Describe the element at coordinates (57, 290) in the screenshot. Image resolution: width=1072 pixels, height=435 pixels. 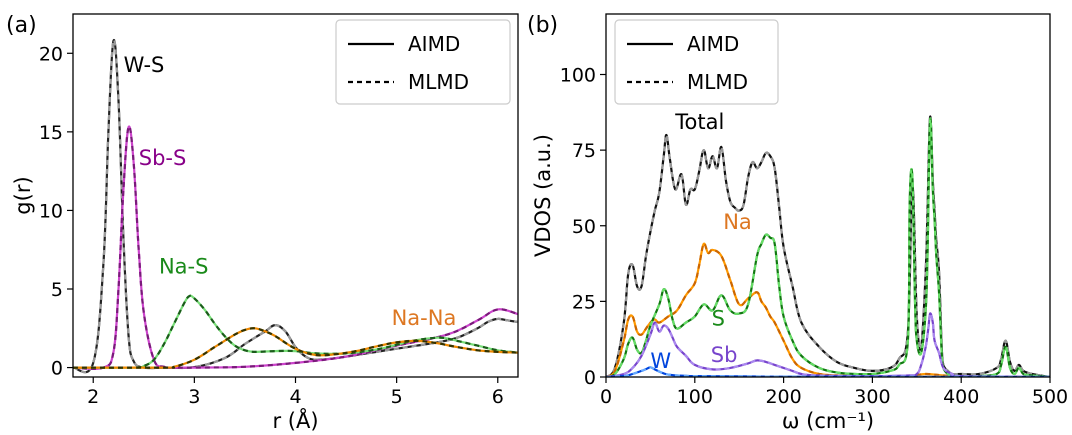
I see `y-tick-label: 5` at that location.